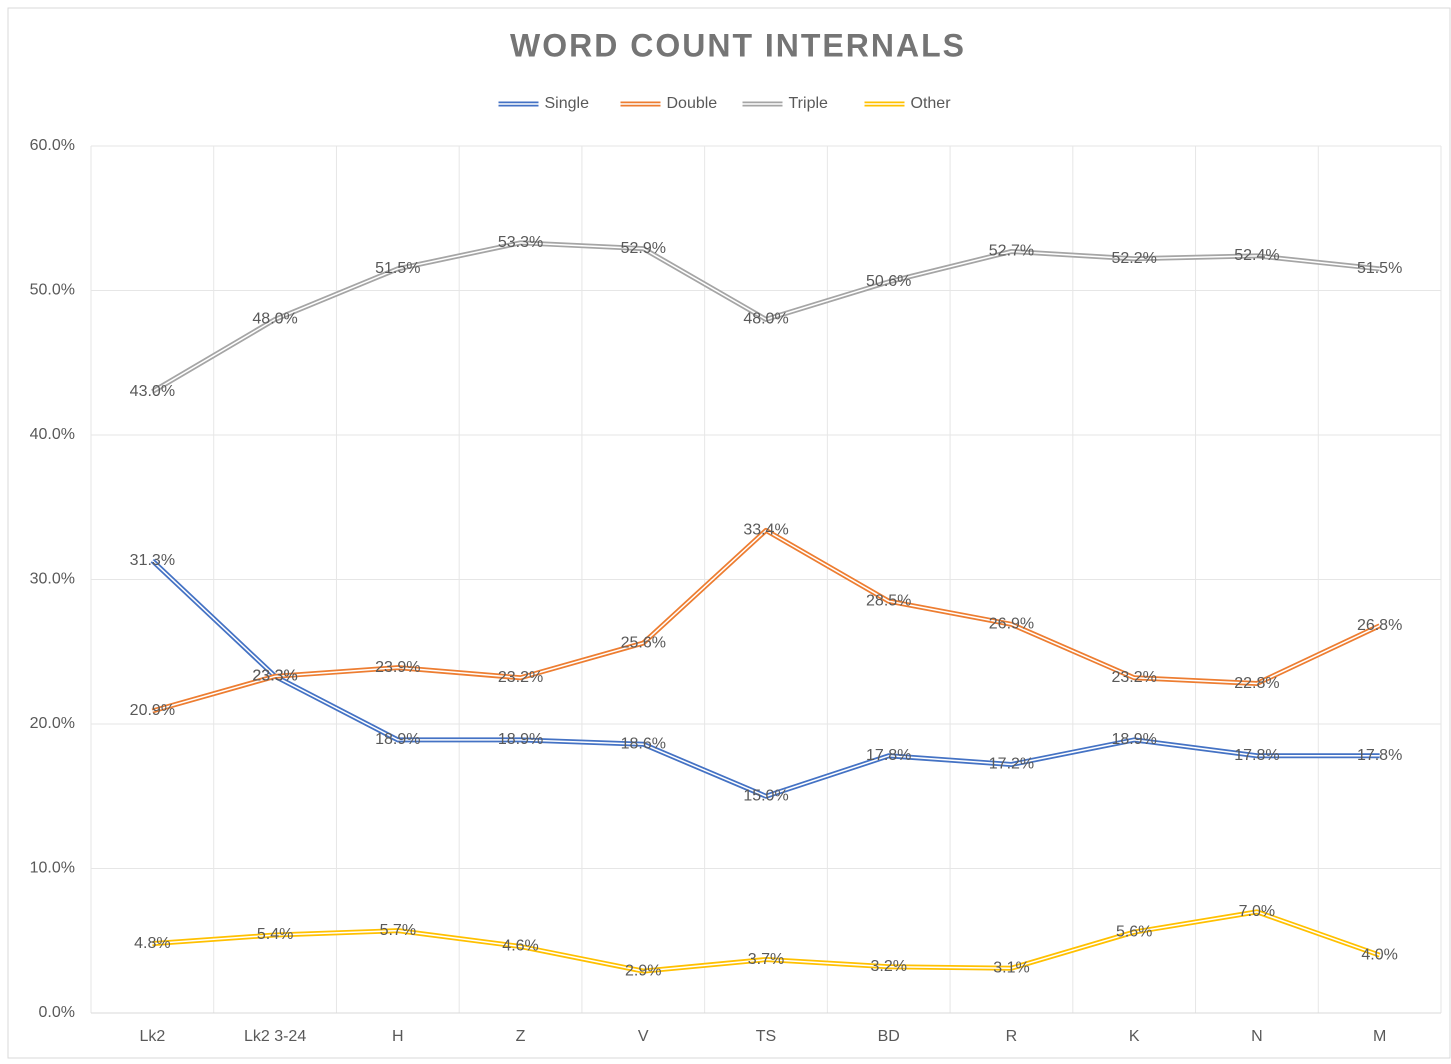  Describe the element at coordinates (889, 1036) in the screenshot. I see `x-tick-label: BD` at that location.